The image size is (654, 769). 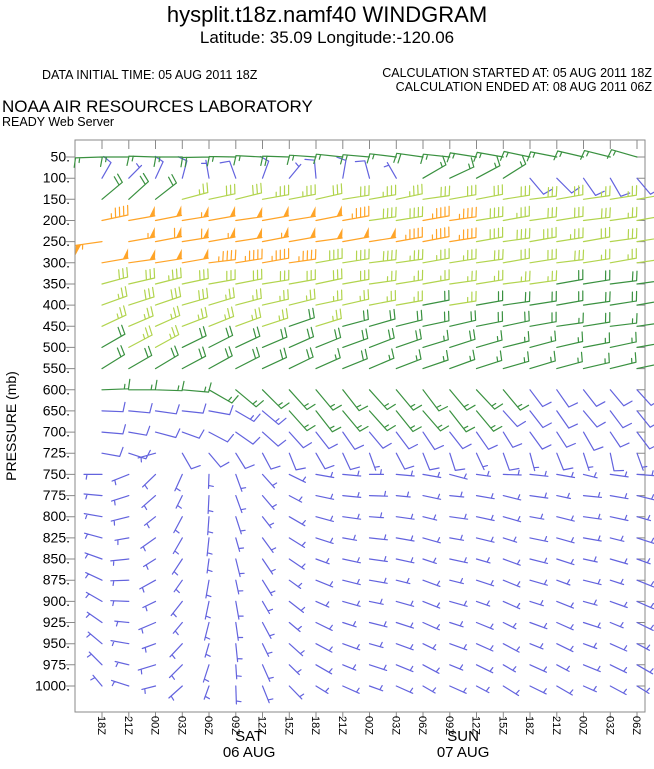 What do you see at coordinates (56, 559) in the screenshot?
I see `pressure-tick-label: 850.` at bounding box center [56, 559].